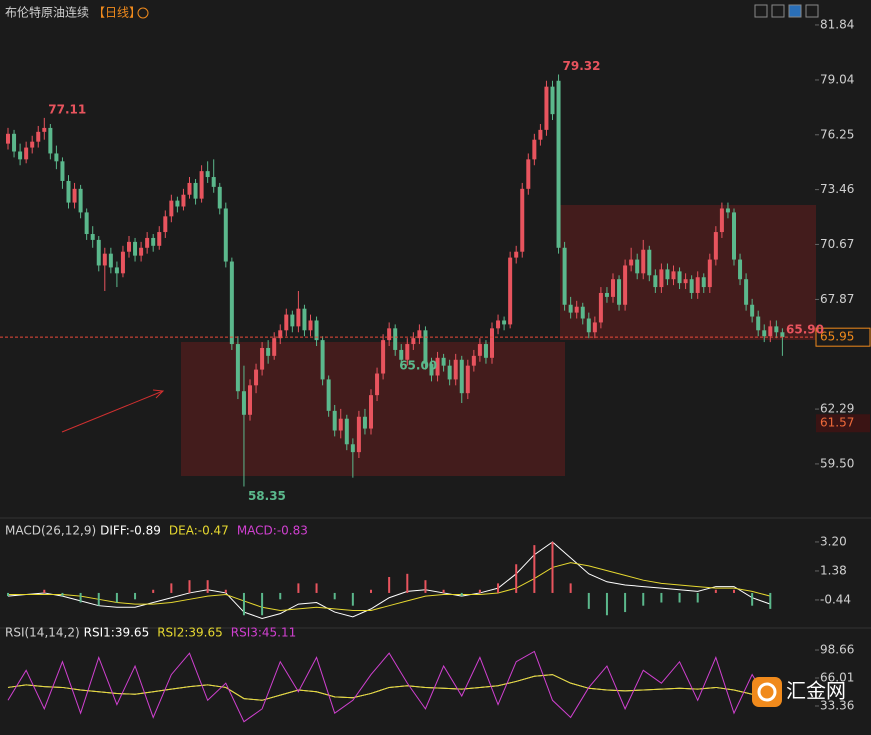  I want to click on price-tag: 65.90, so click(805, 330).